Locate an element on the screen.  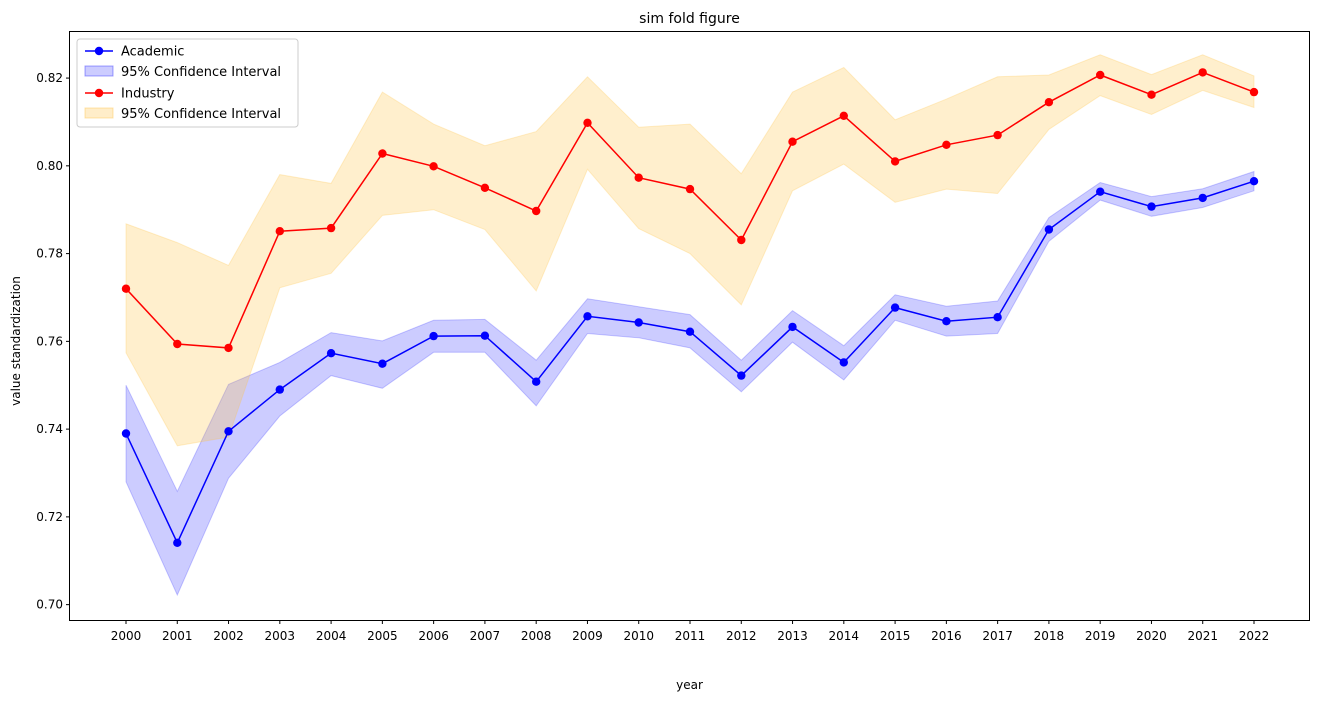
legend-label-academic-ci: 95% Confidence Interval is located at coordinates (201, 72).